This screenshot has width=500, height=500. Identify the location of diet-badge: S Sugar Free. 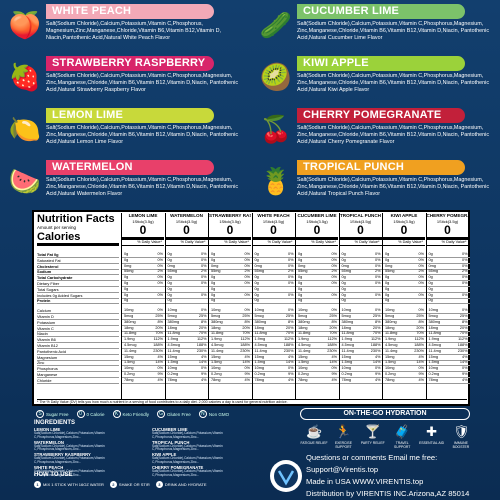
(52, 414).